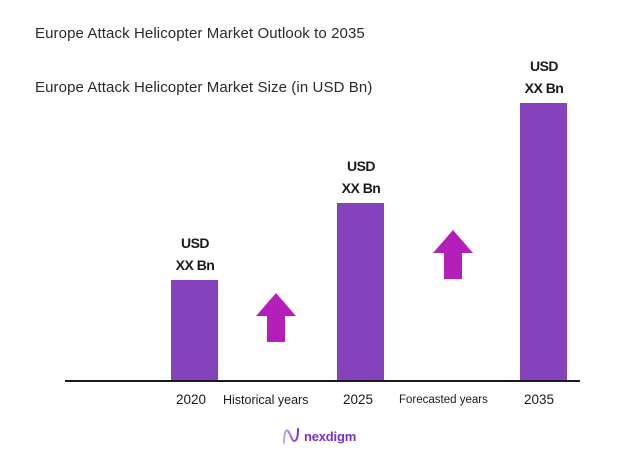 The image size is (620, 470). Describe the element at coordinates (194, 330) in the screenshot. I see `bar-2020` at that location.